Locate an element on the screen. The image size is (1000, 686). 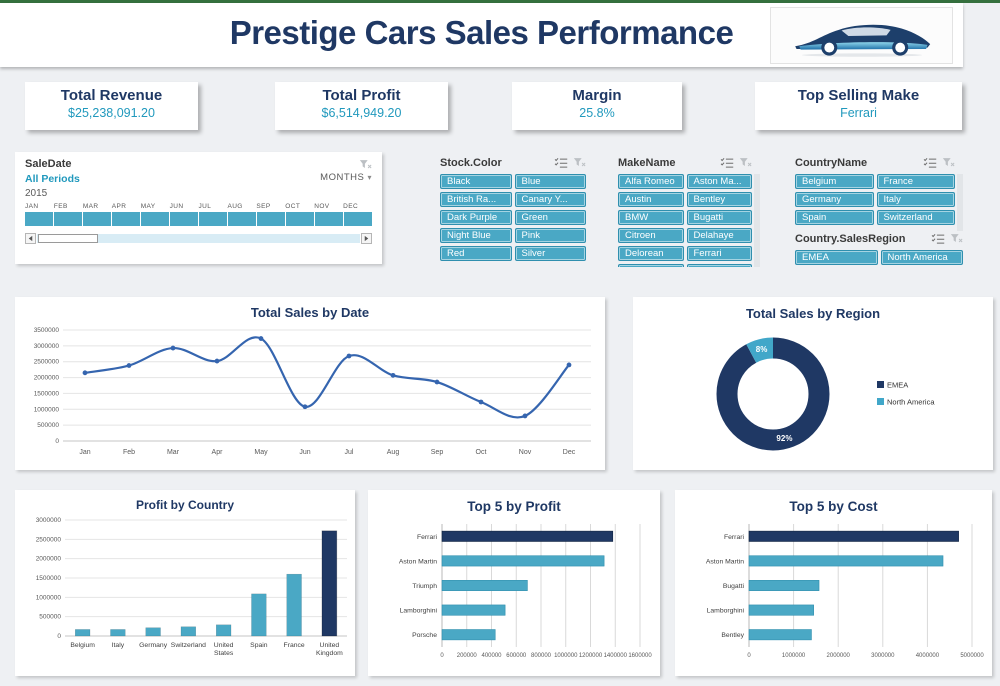
data-point-apr is located at coordinates (217, 361).